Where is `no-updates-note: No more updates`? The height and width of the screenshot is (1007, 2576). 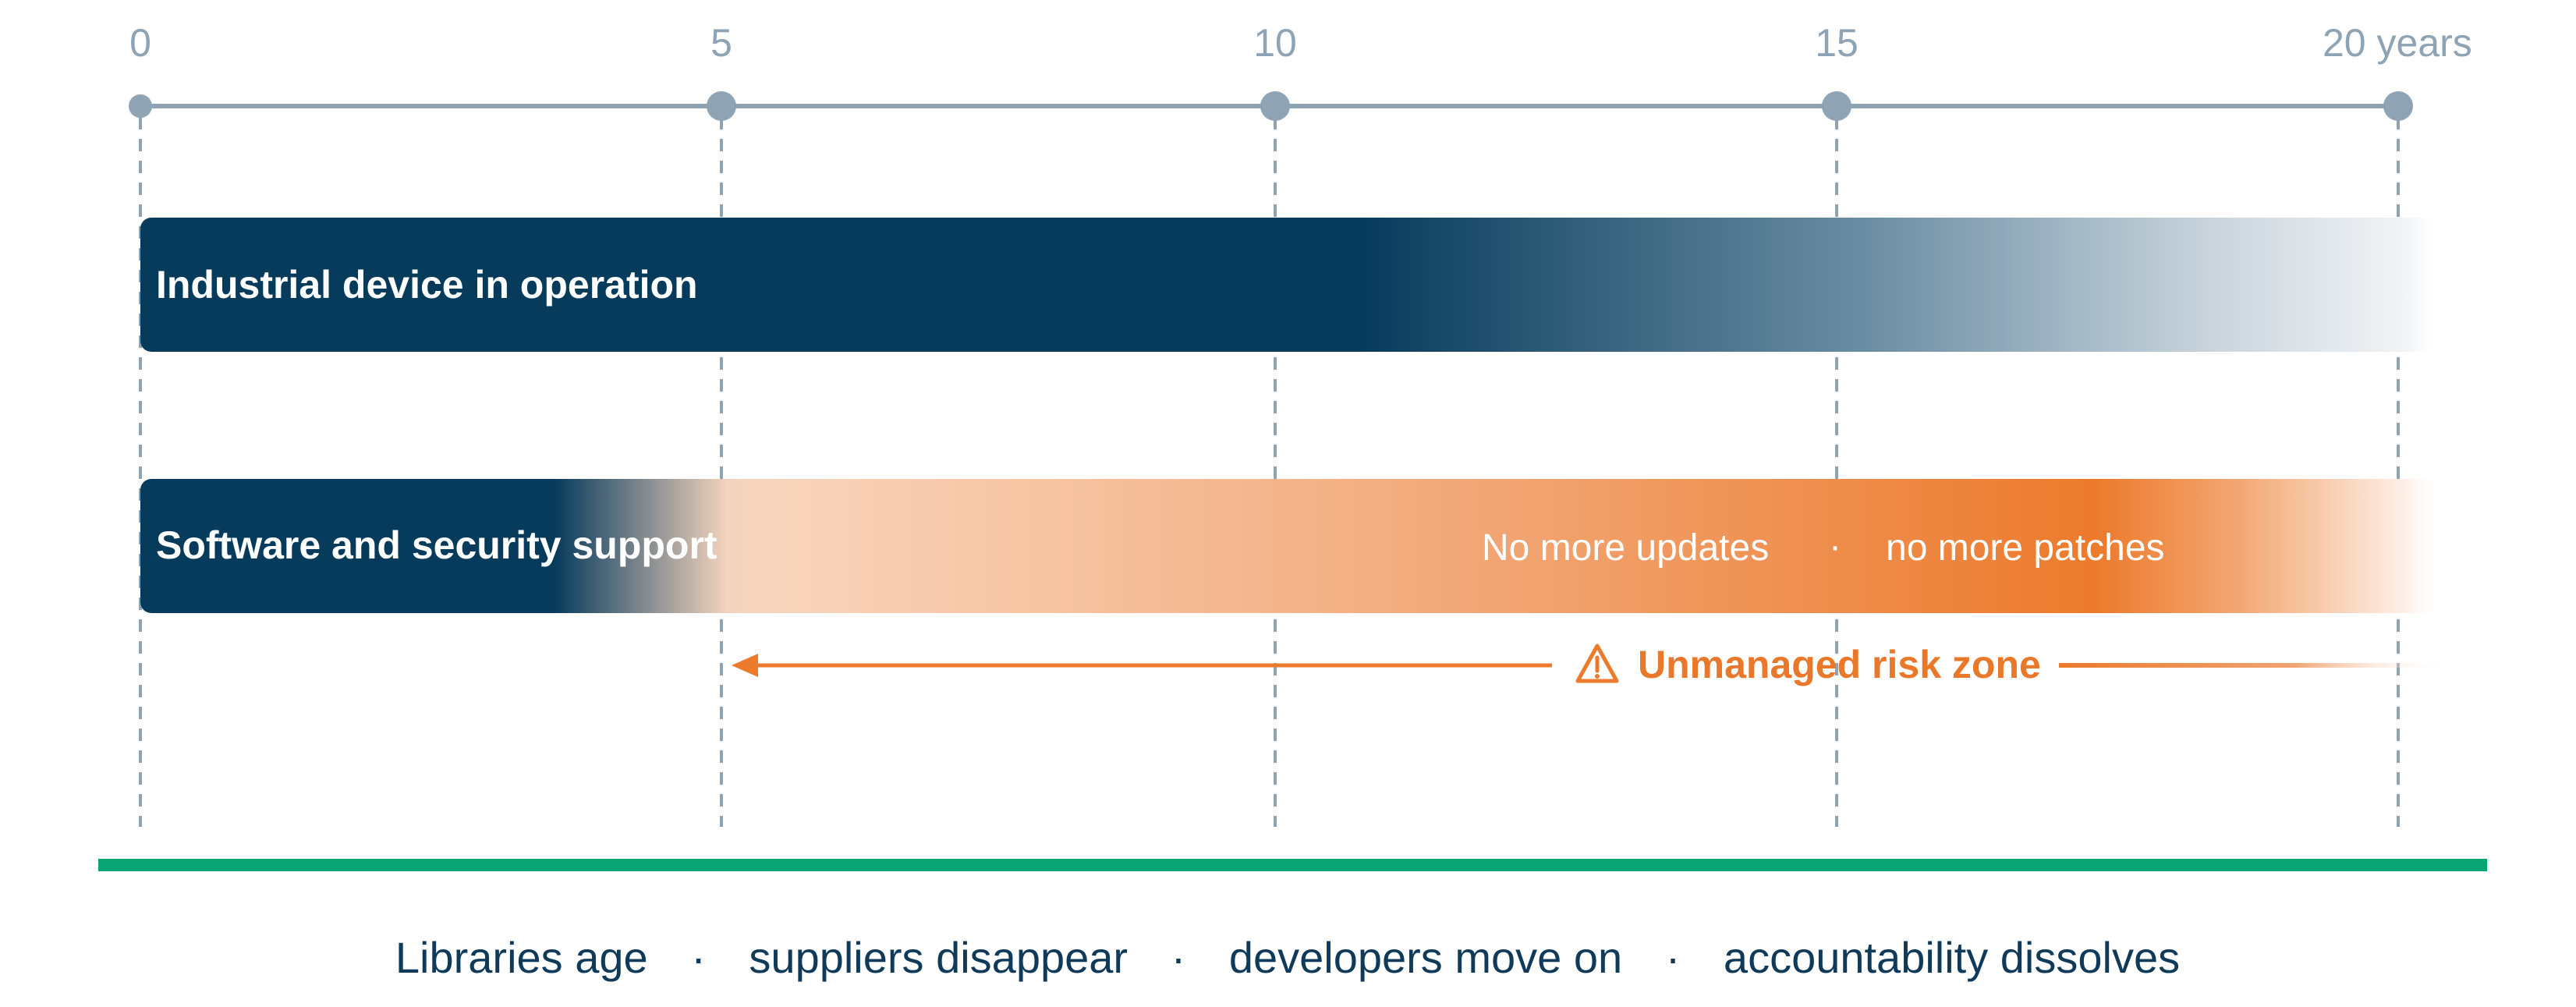 no-updates-note: No more updates is located at coordinates (1625, 548).